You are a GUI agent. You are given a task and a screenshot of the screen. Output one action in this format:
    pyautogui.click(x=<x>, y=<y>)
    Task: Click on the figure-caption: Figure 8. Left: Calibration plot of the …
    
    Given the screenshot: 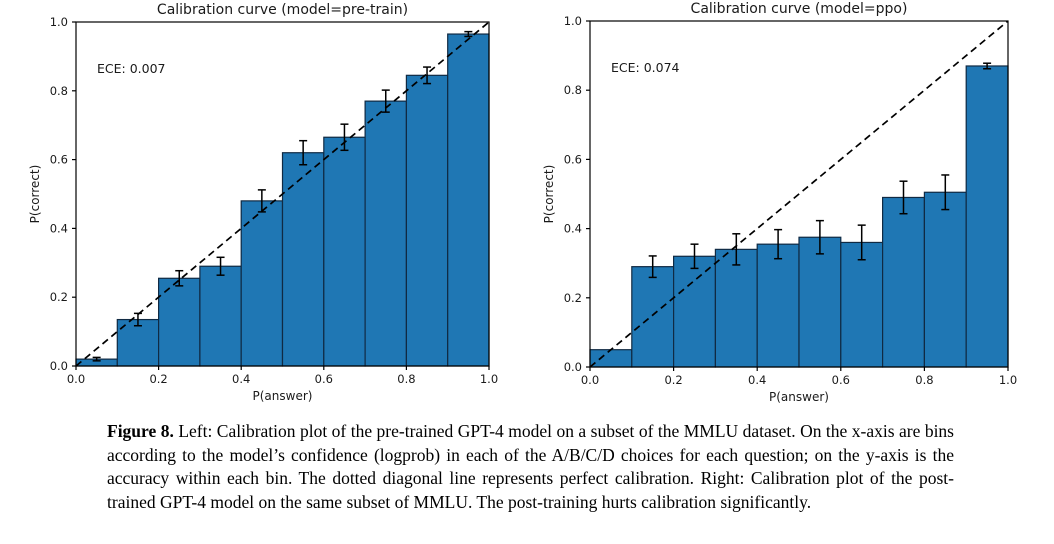 What is the action you would take?
    pyautogui.click(x=530, y=467)
    